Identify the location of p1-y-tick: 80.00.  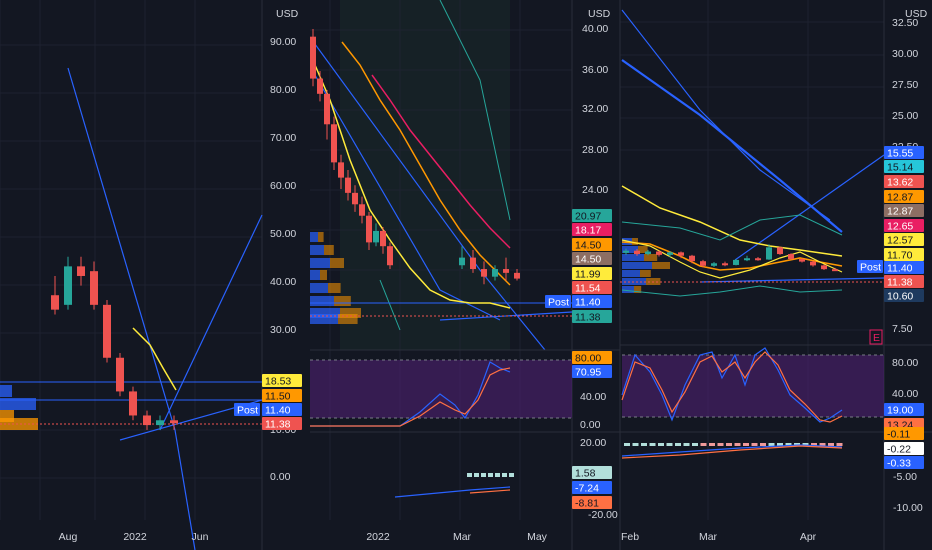
(283, 90).